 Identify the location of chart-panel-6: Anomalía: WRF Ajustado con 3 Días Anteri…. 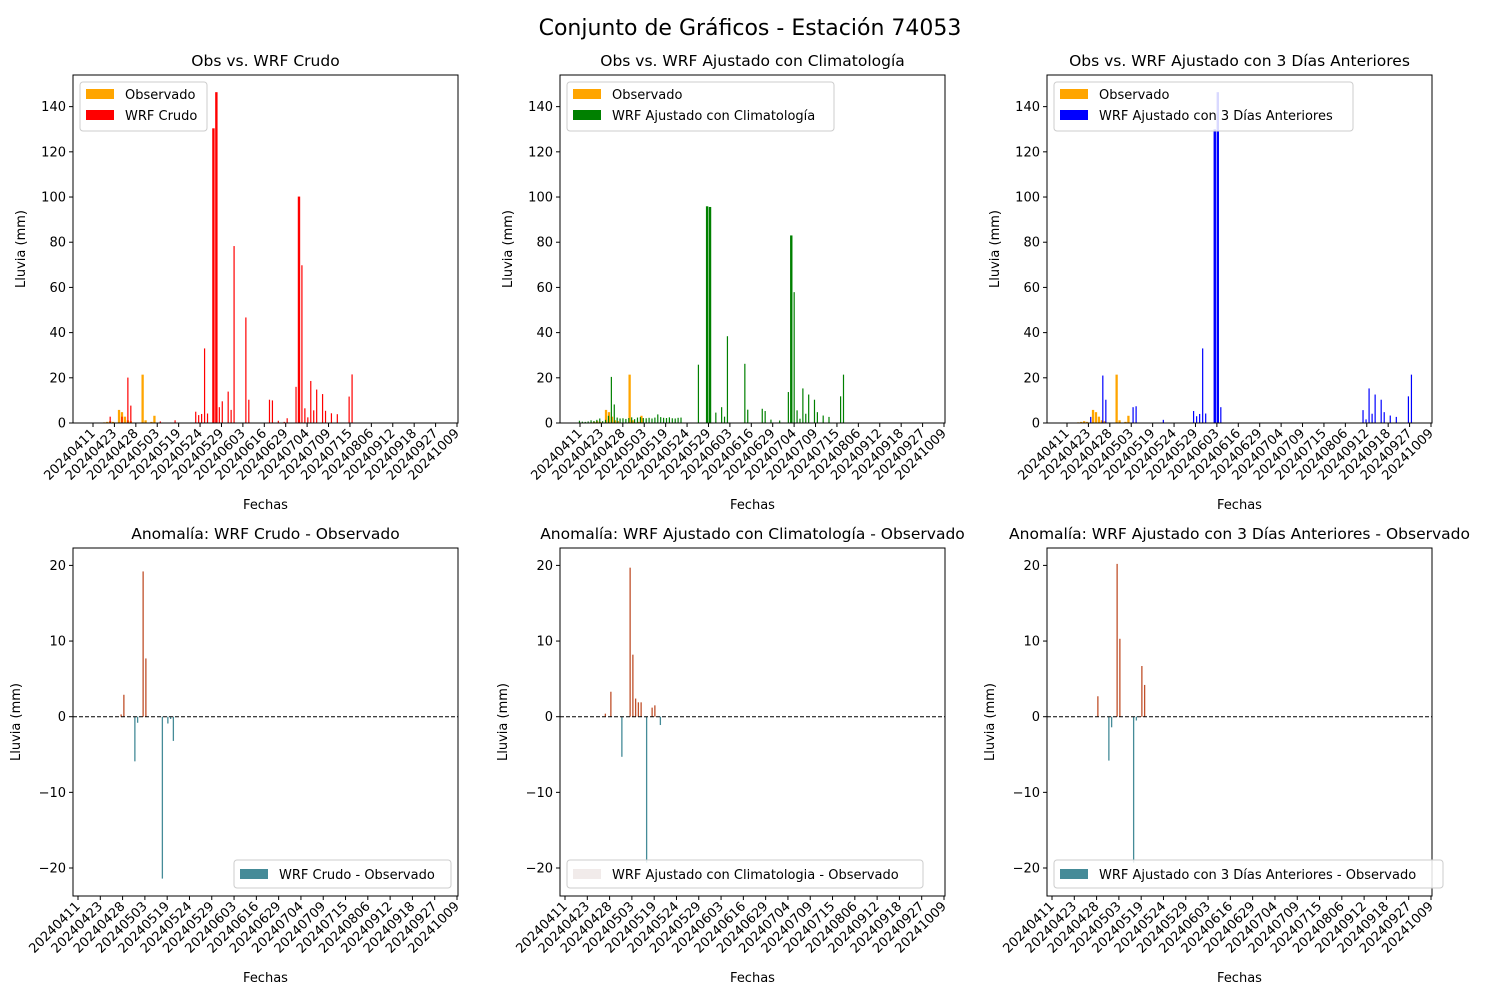
(1226, 755).